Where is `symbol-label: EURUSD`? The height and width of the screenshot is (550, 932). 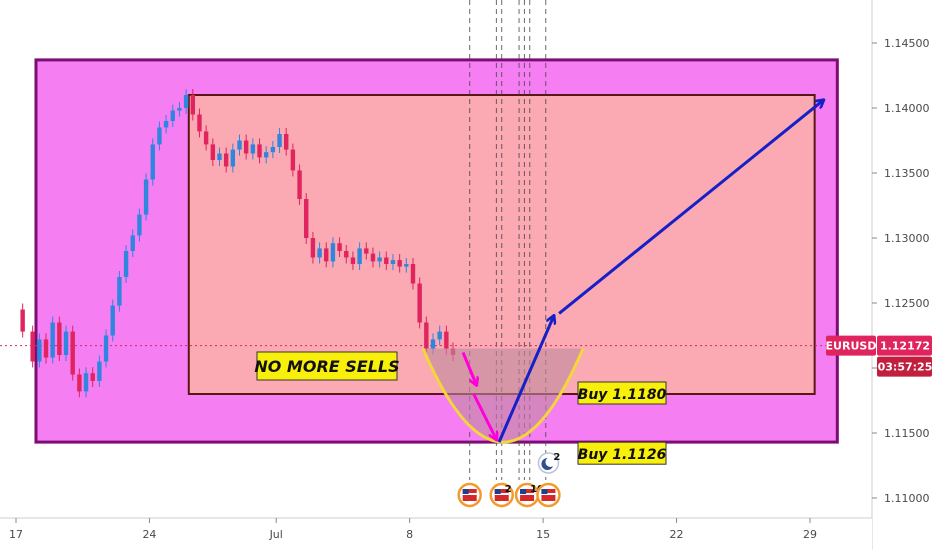
symbol-label: EURUSD is located at coordinates (851, 346).